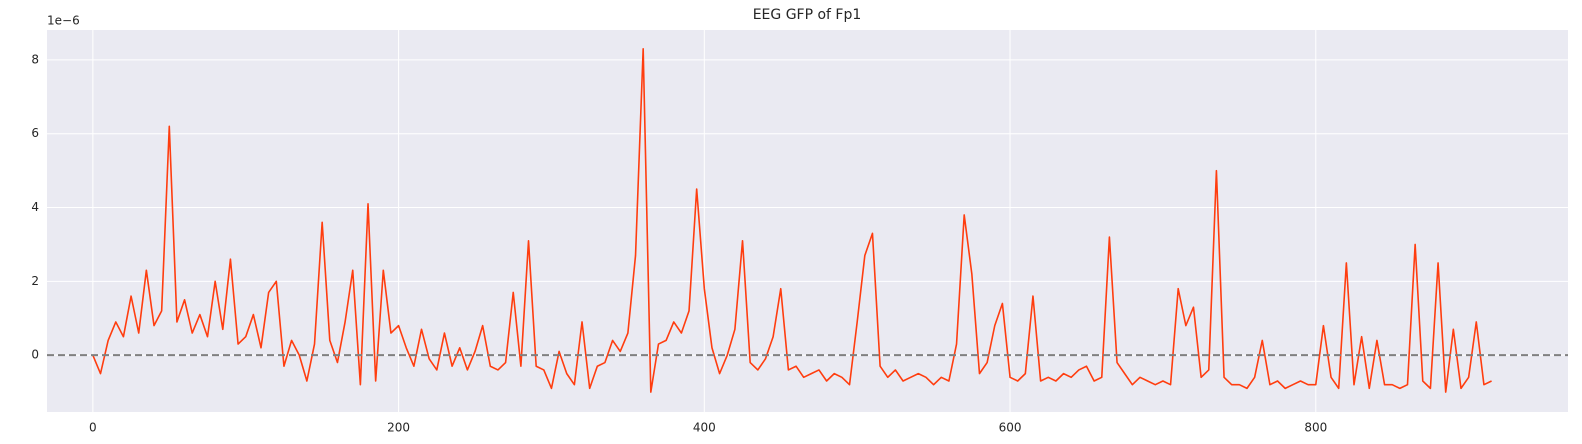  I want to click on y-offset-label: 1e−6, so click(63, 21).